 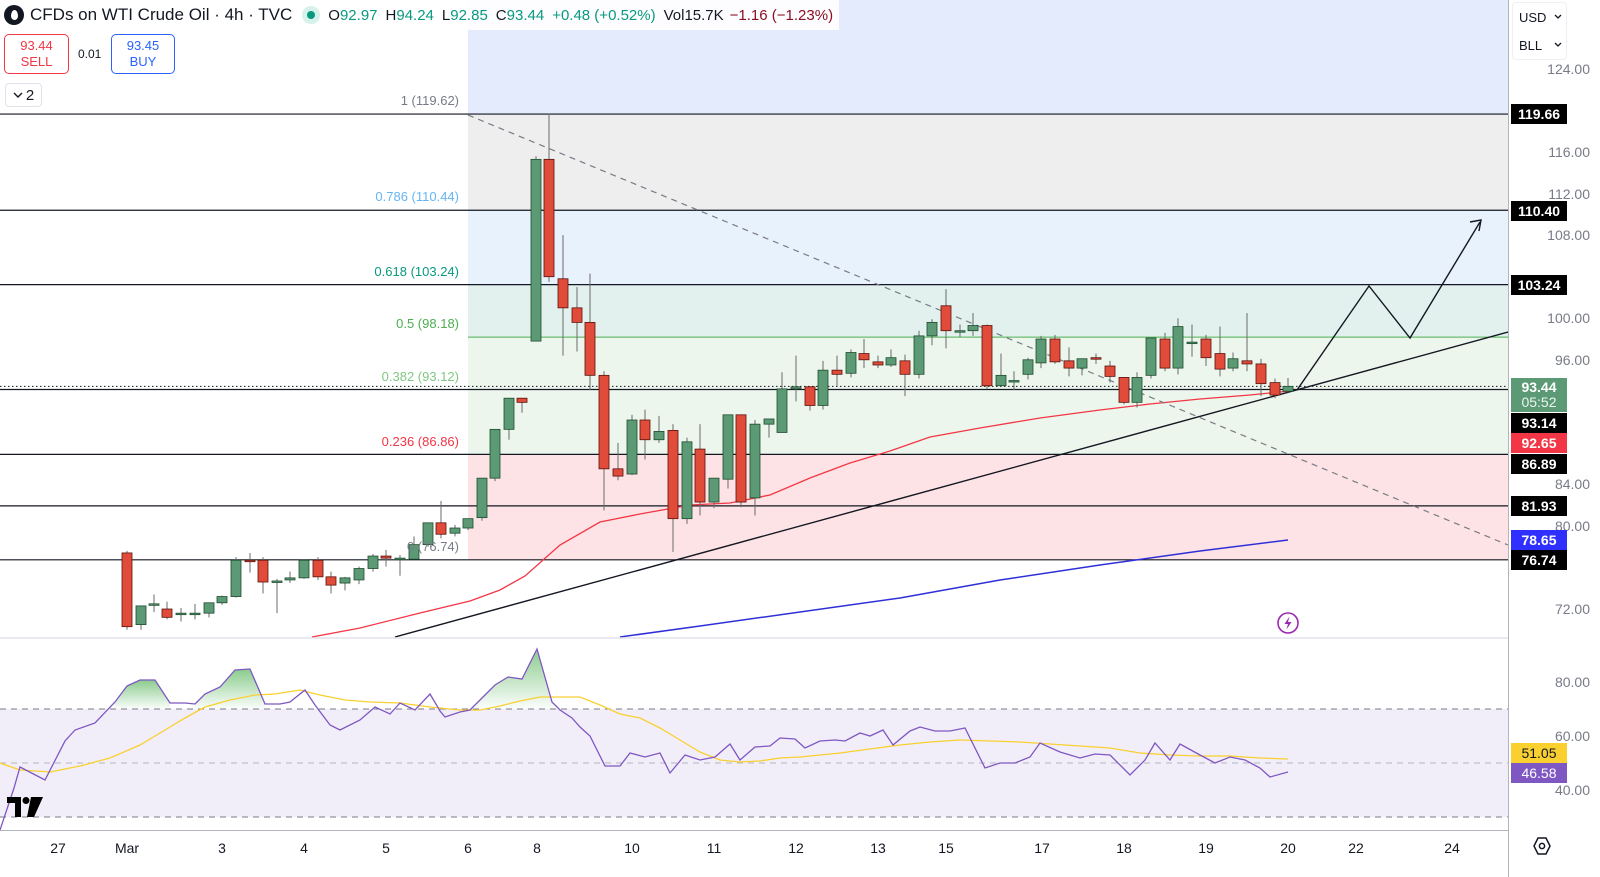 What do you see at coordinates (30, 95) in the screenshot?
I see `indicator-count: 2` at bounding box center [30, 95].